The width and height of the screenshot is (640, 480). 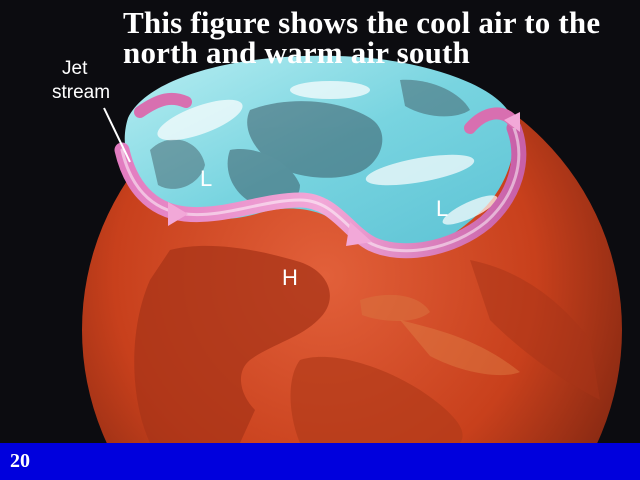 I want to click on jet-stream-label-line1: Jet, so click(x=75, y=68).